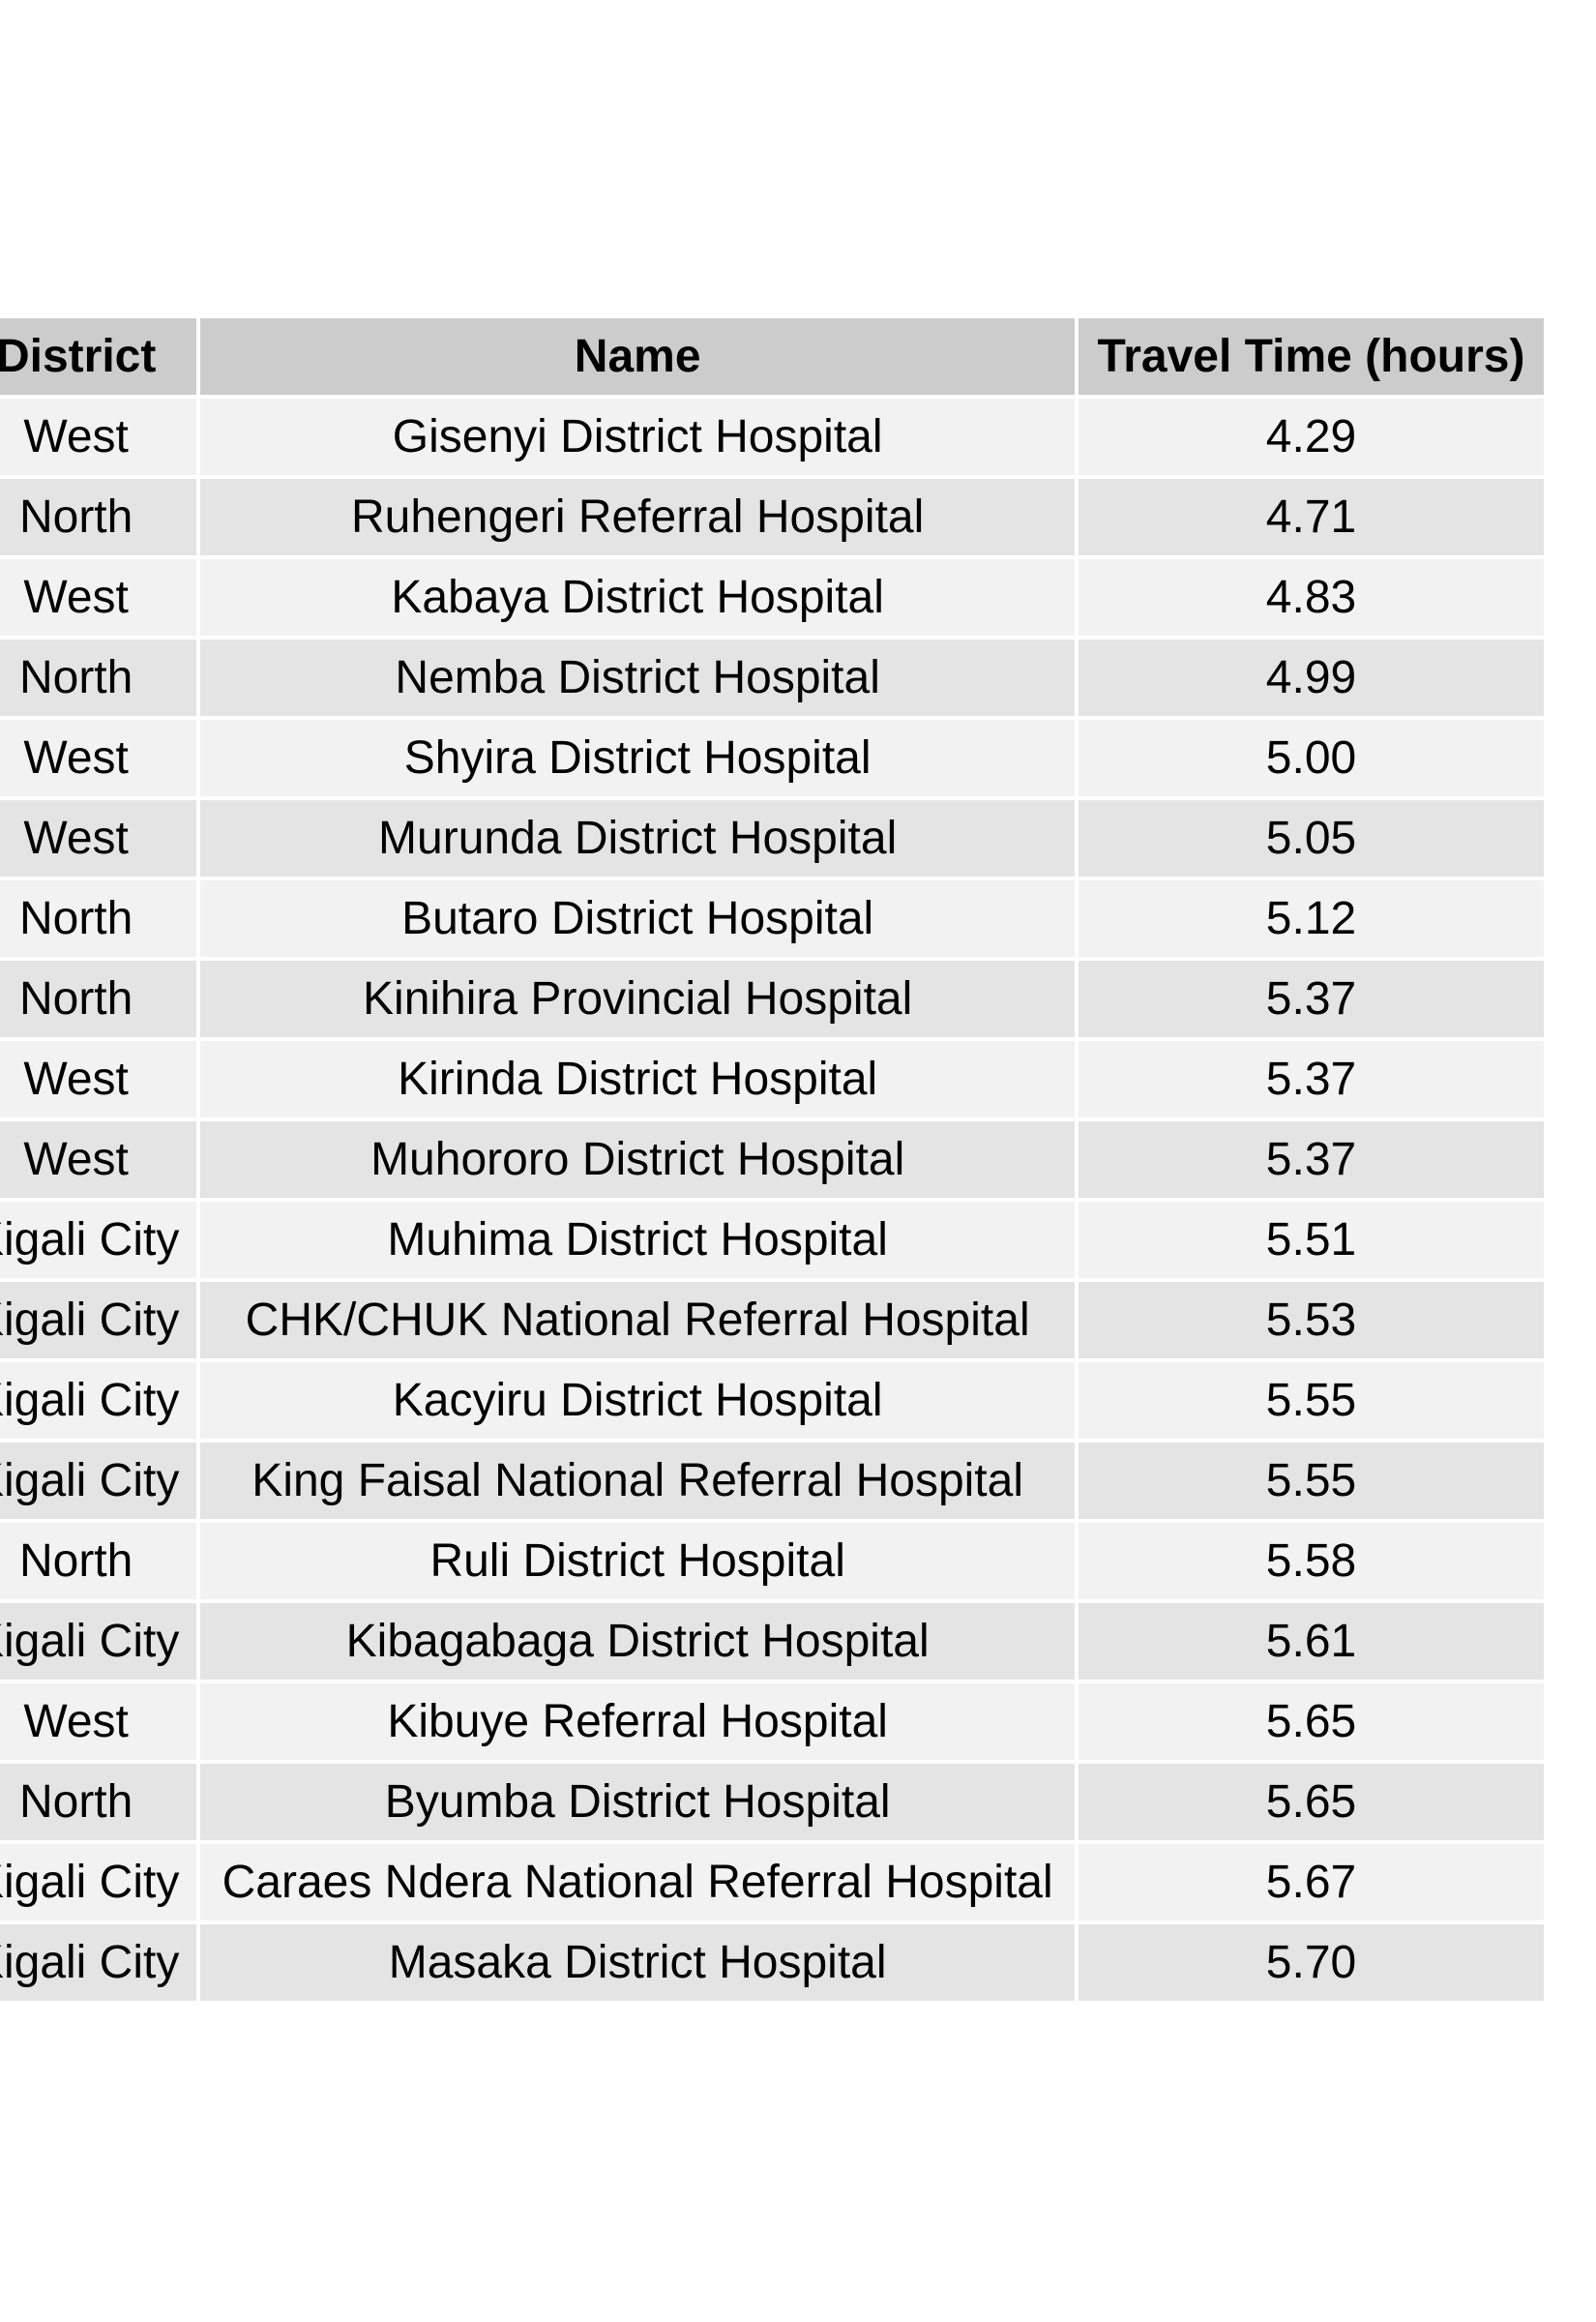 The height and width of the screenshot is (2322, 1596). I want to click on travel-time-cell: 5.00, so click(1311, 758).